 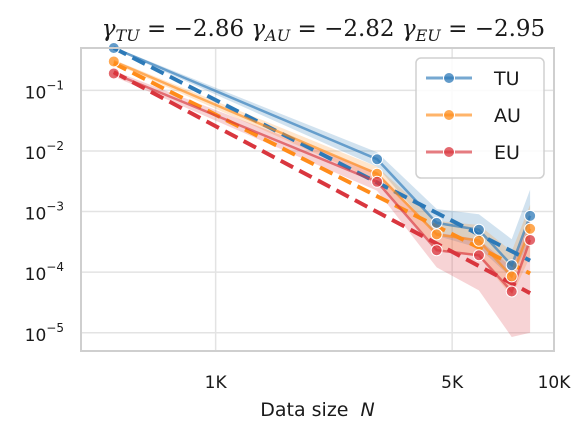 I want to click on y-tick-label: 10⁻⁵, so click(x=44, y=333).